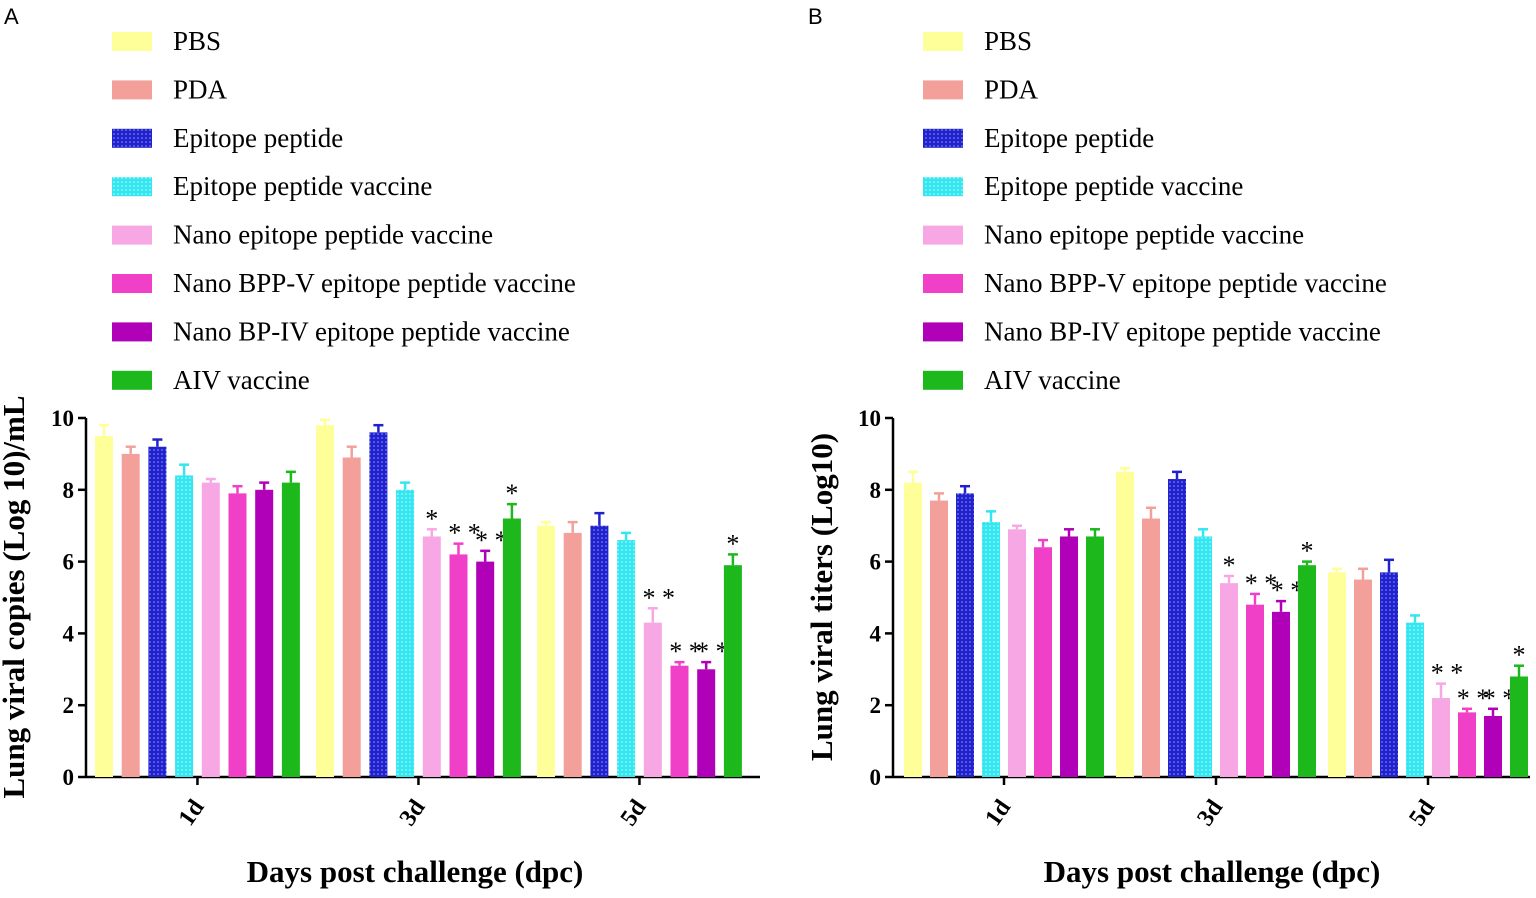 The height and width of the screenshot is (898, 1536). Describe the element at coordinates (11, 16) in the screenshot. I see `panel-label-a: A` at that location.